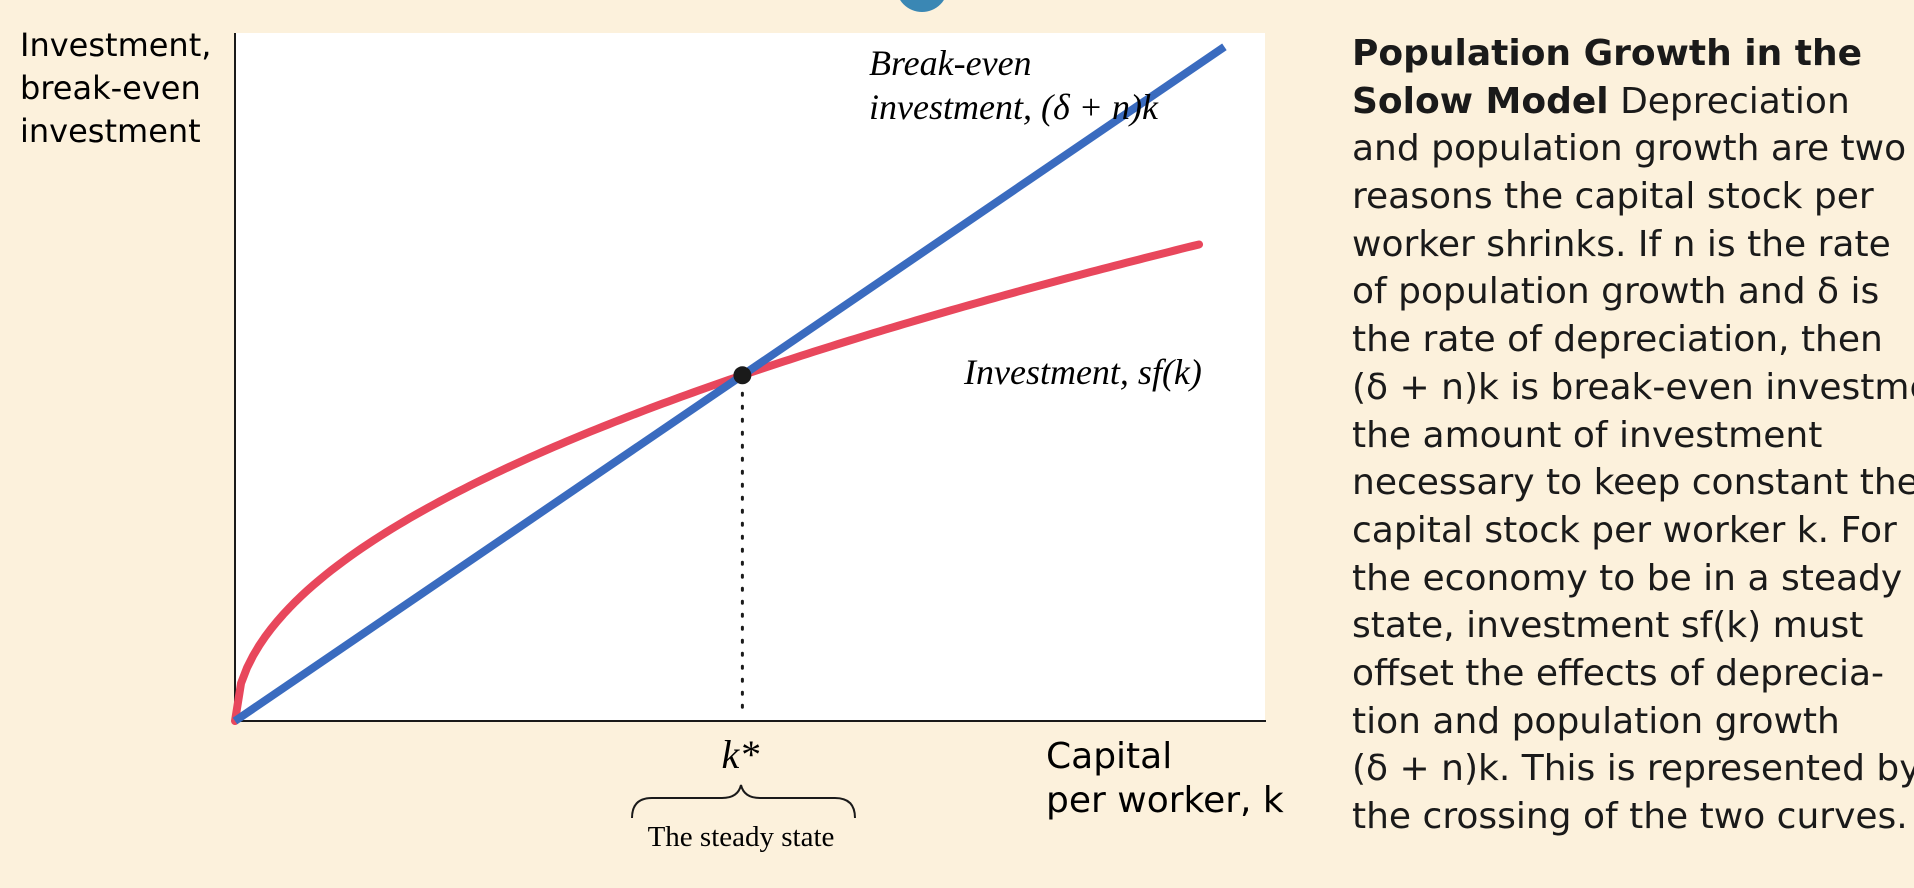 This screenshot has width=1914, height=888. I want to click on steady-state-label: The steady state, so click(741, 837).